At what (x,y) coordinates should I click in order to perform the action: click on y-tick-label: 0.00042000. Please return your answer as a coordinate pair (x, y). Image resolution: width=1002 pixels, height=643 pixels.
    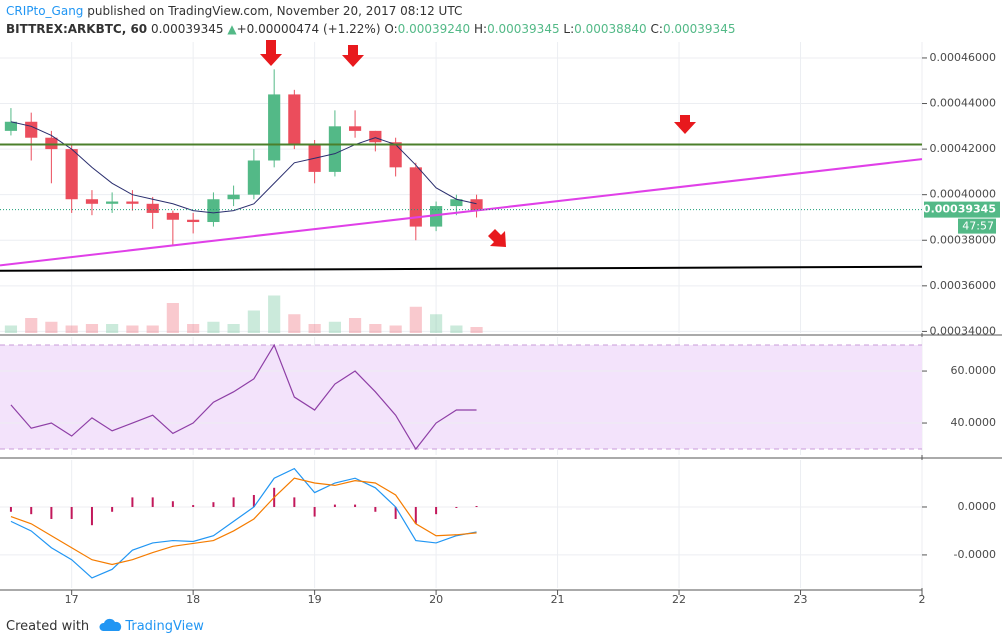
    Looking at the image, I should click on (963, 148).